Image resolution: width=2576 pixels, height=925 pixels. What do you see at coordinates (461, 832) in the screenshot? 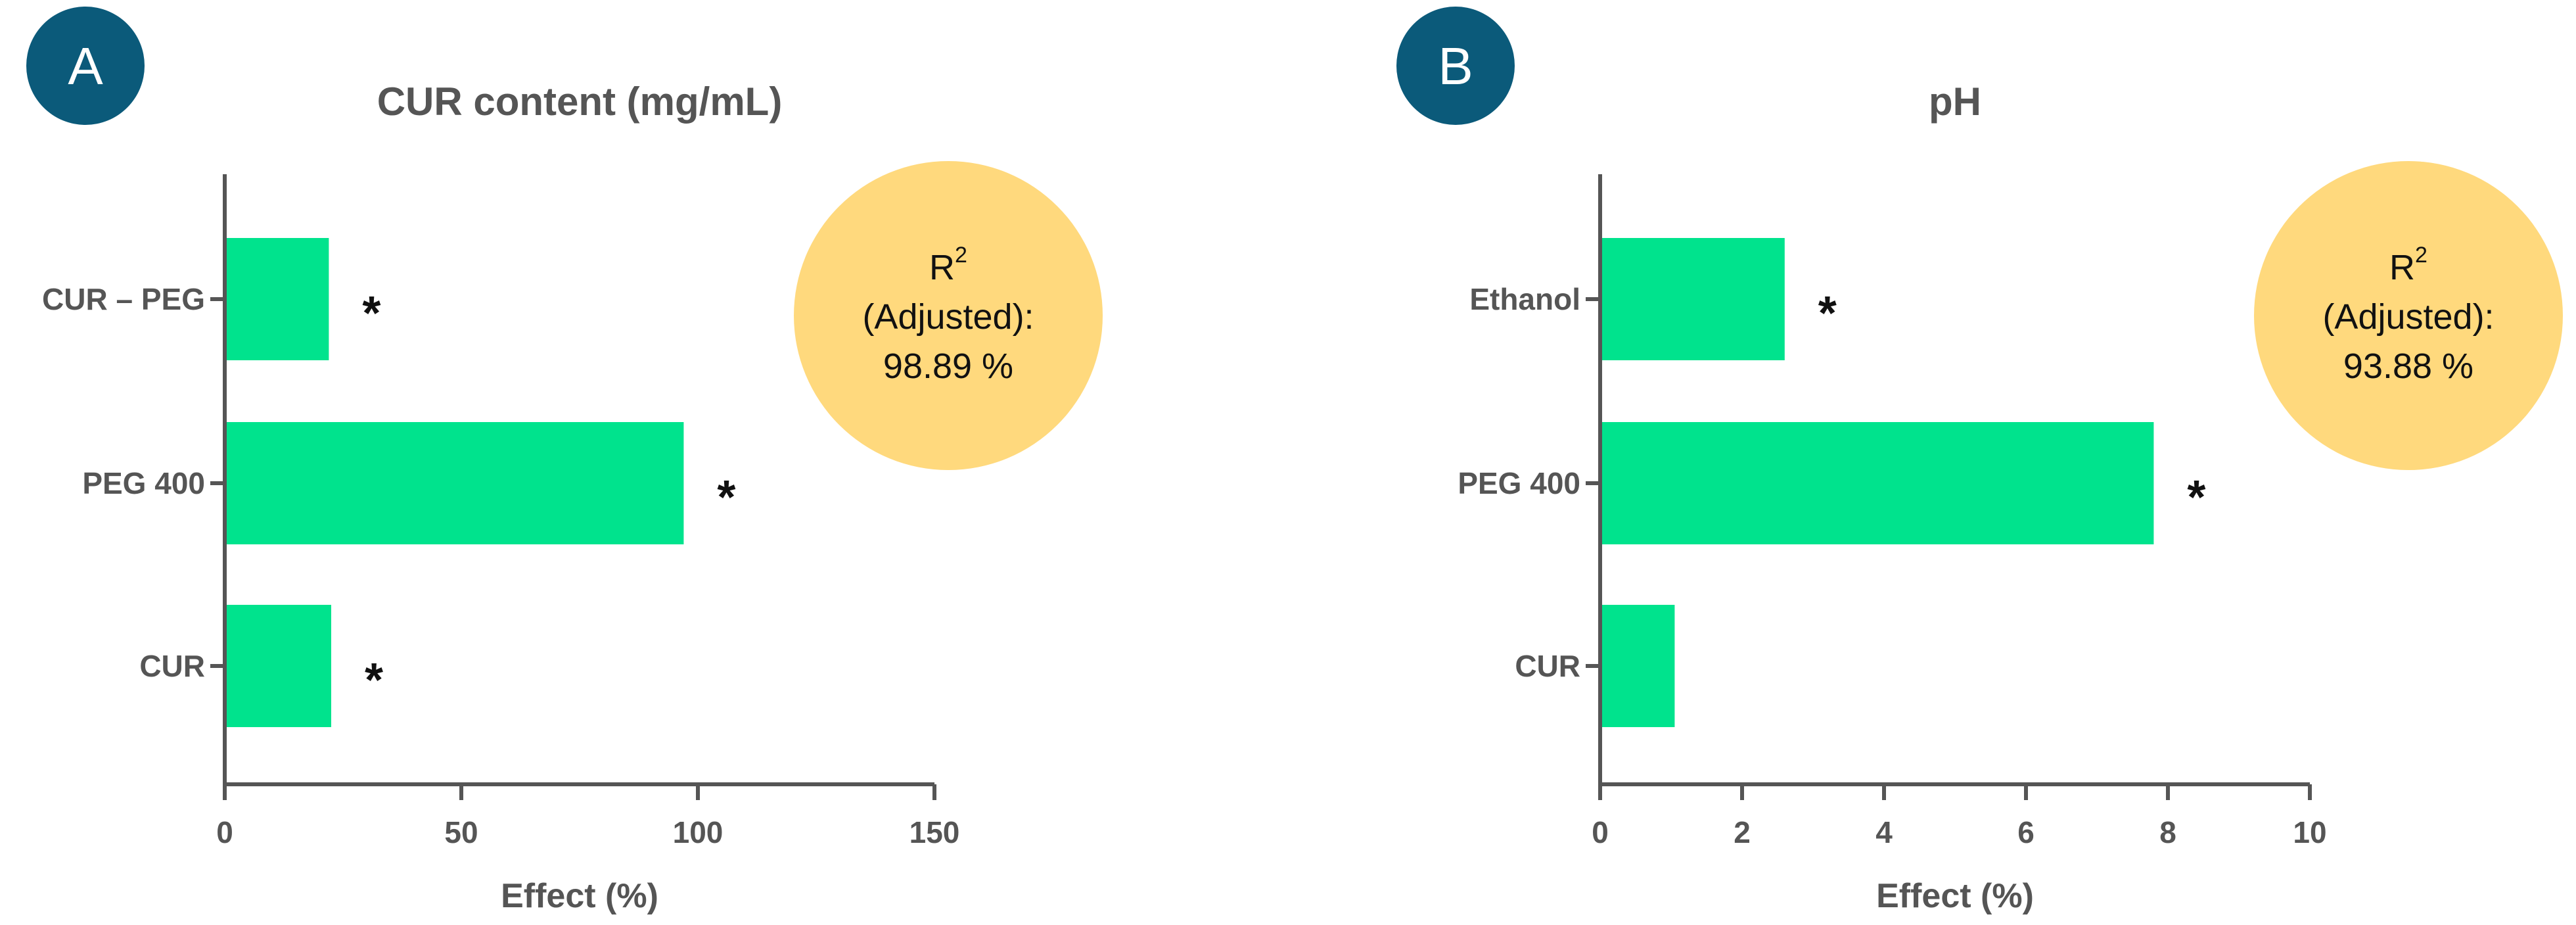
I see `x-tick-label: 50` at bounding box center [461, 832].